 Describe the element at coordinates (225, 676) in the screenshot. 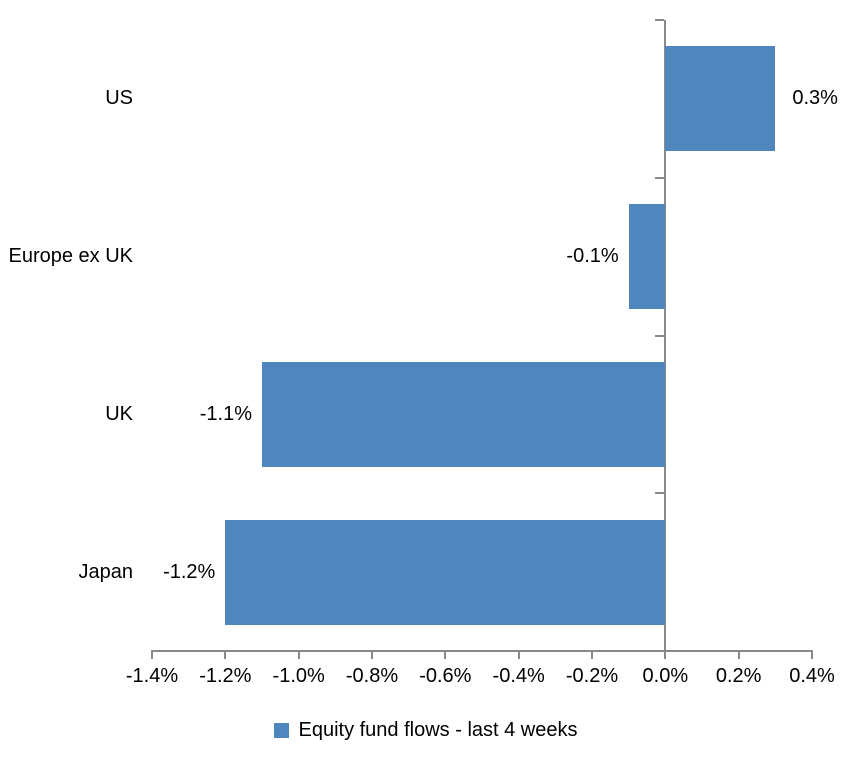

I see `x-tick-label: -1.2%` at that location.